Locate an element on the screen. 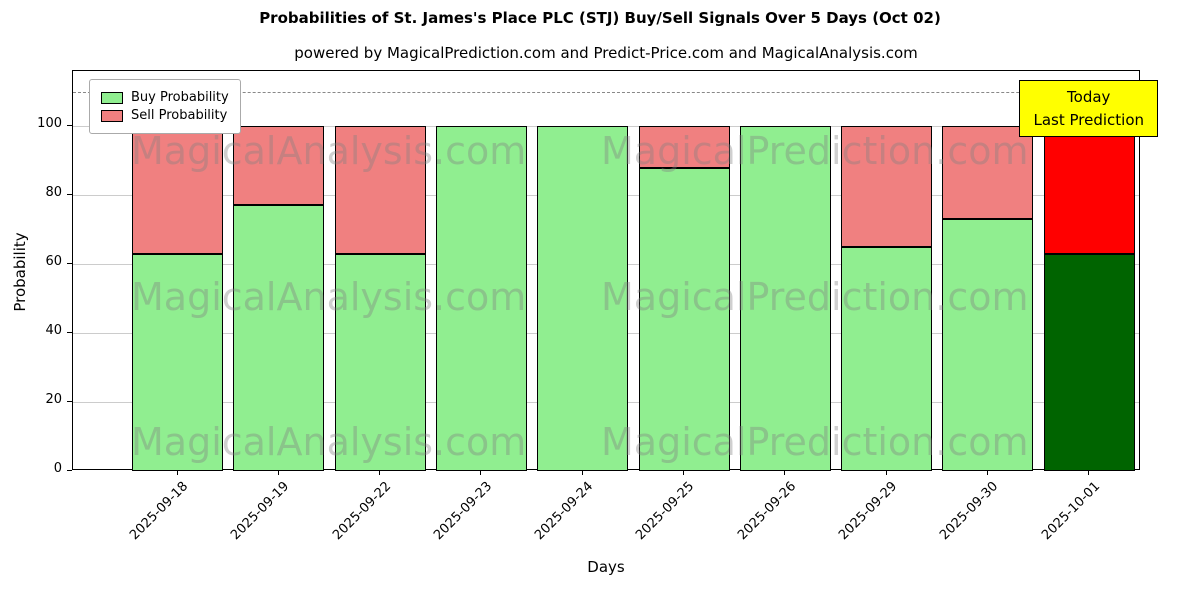 The width and height of the screenshot is (1200, 600). x-tick-label-text: 2025-09-30 is located at coordinates (969, 511).